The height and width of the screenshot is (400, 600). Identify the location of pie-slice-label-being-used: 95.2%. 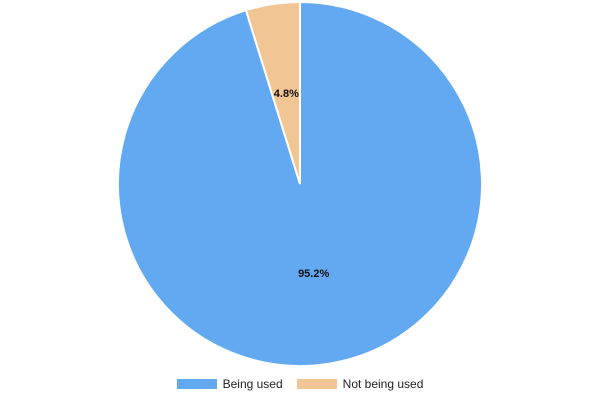
(313, 274).